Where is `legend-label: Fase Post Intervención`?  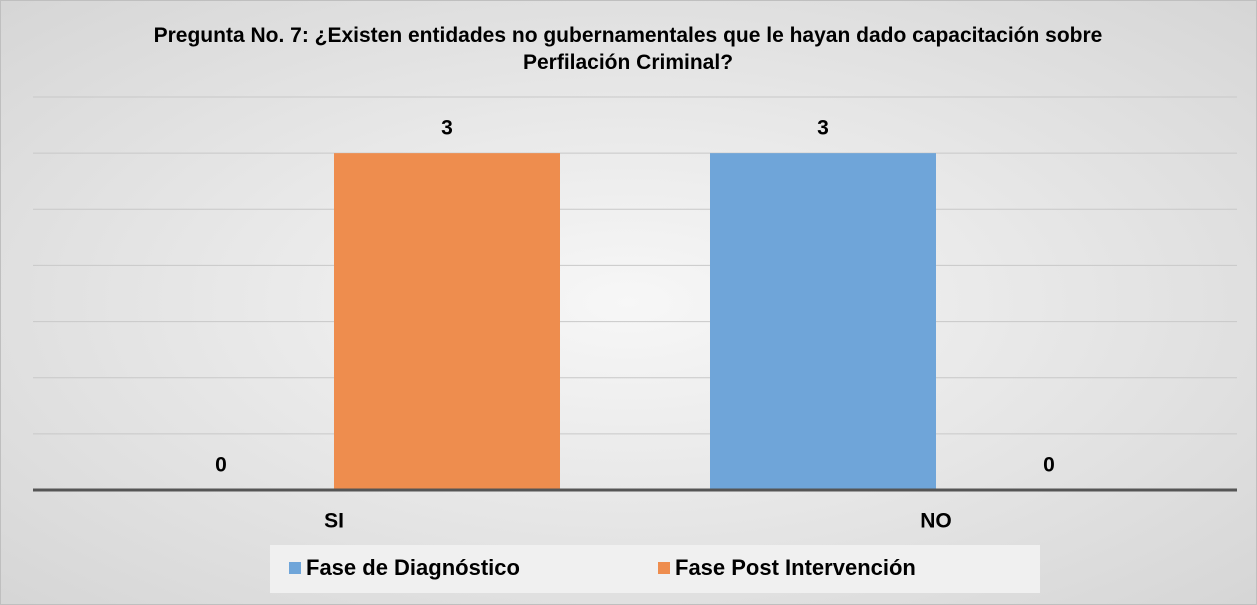
legend-label: Fase Post Intervención is located at coordinates (795, 567).